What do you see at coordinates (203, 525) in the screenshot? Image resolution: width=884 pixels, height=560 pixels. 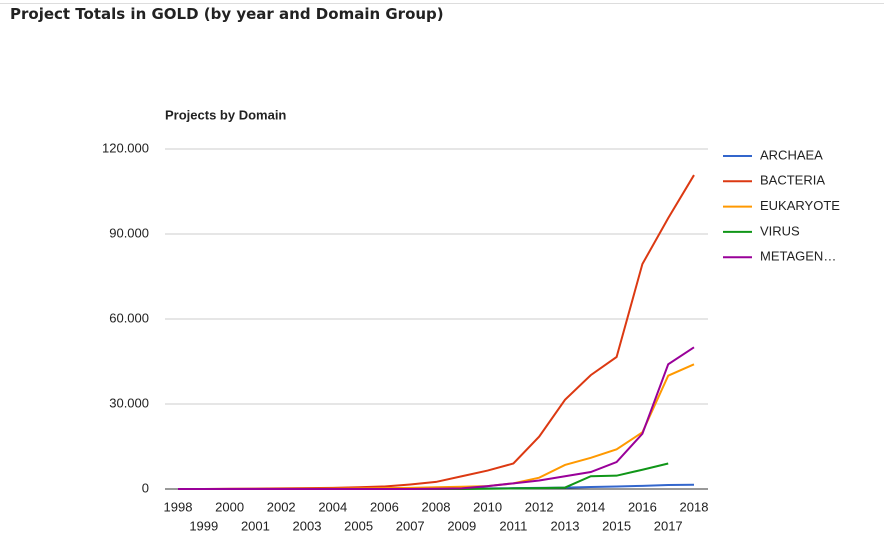 I see `x-tick-label: 1999` at bounding box center [203, 525].